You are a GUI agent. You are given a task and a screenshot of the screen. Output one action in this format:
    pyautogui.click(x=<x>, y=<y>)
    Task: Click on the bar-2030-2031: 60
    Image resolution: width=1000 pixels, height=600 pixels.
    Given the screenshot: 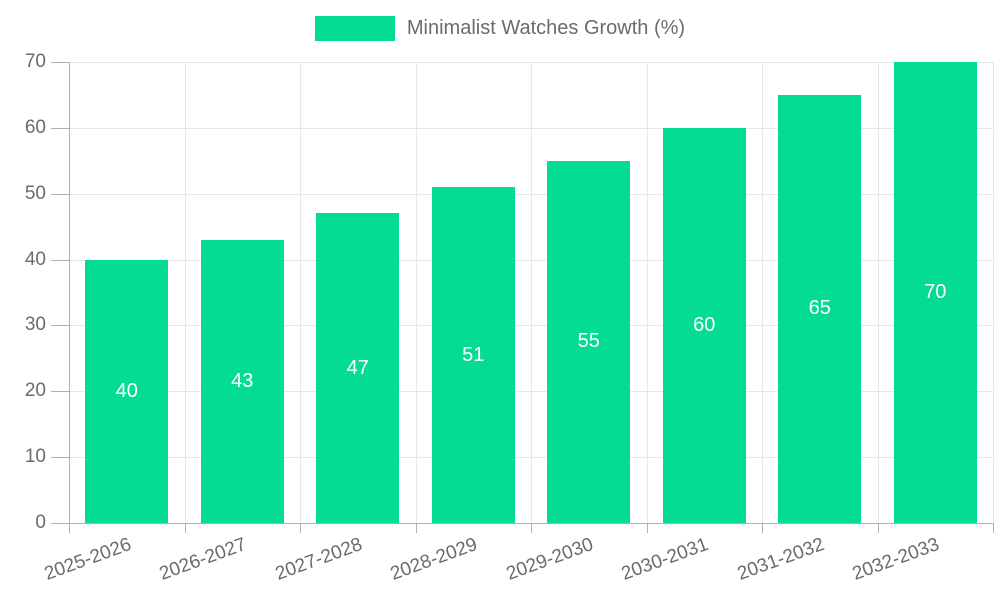 What is the action you would take?
    pyautogui.click(x=704, y=325)
    